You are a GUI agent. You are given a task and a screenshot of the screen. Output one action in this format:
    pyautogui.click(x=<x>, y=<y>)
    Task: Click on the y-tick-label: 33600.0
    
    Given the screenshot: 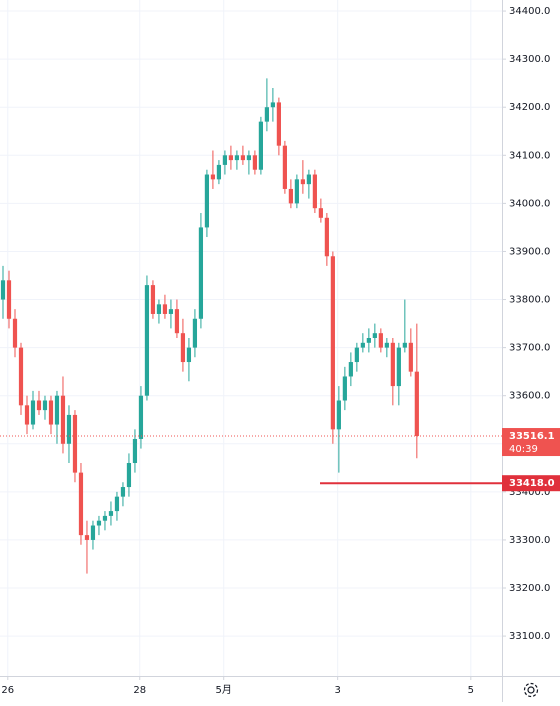 What is the action you would take?
    pyautogui.click(x=529, y=396)
    